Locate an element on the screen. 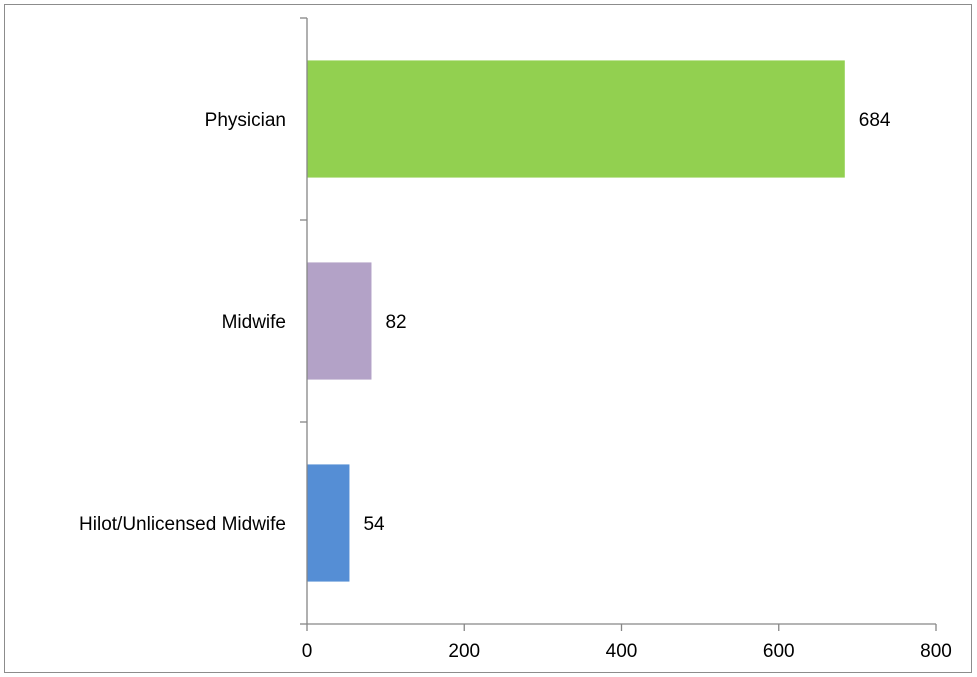 Image resolution: width=977 pixels, height=677 pixels. bar-midwife is located at coordinates (339, 321).